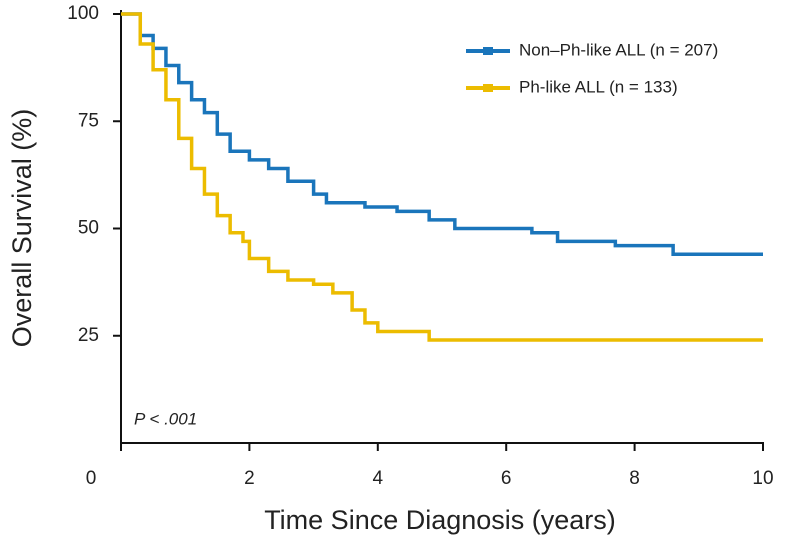 The image size is (795, 544). I want to click on x-tick-label: 4, so click(378, 478).